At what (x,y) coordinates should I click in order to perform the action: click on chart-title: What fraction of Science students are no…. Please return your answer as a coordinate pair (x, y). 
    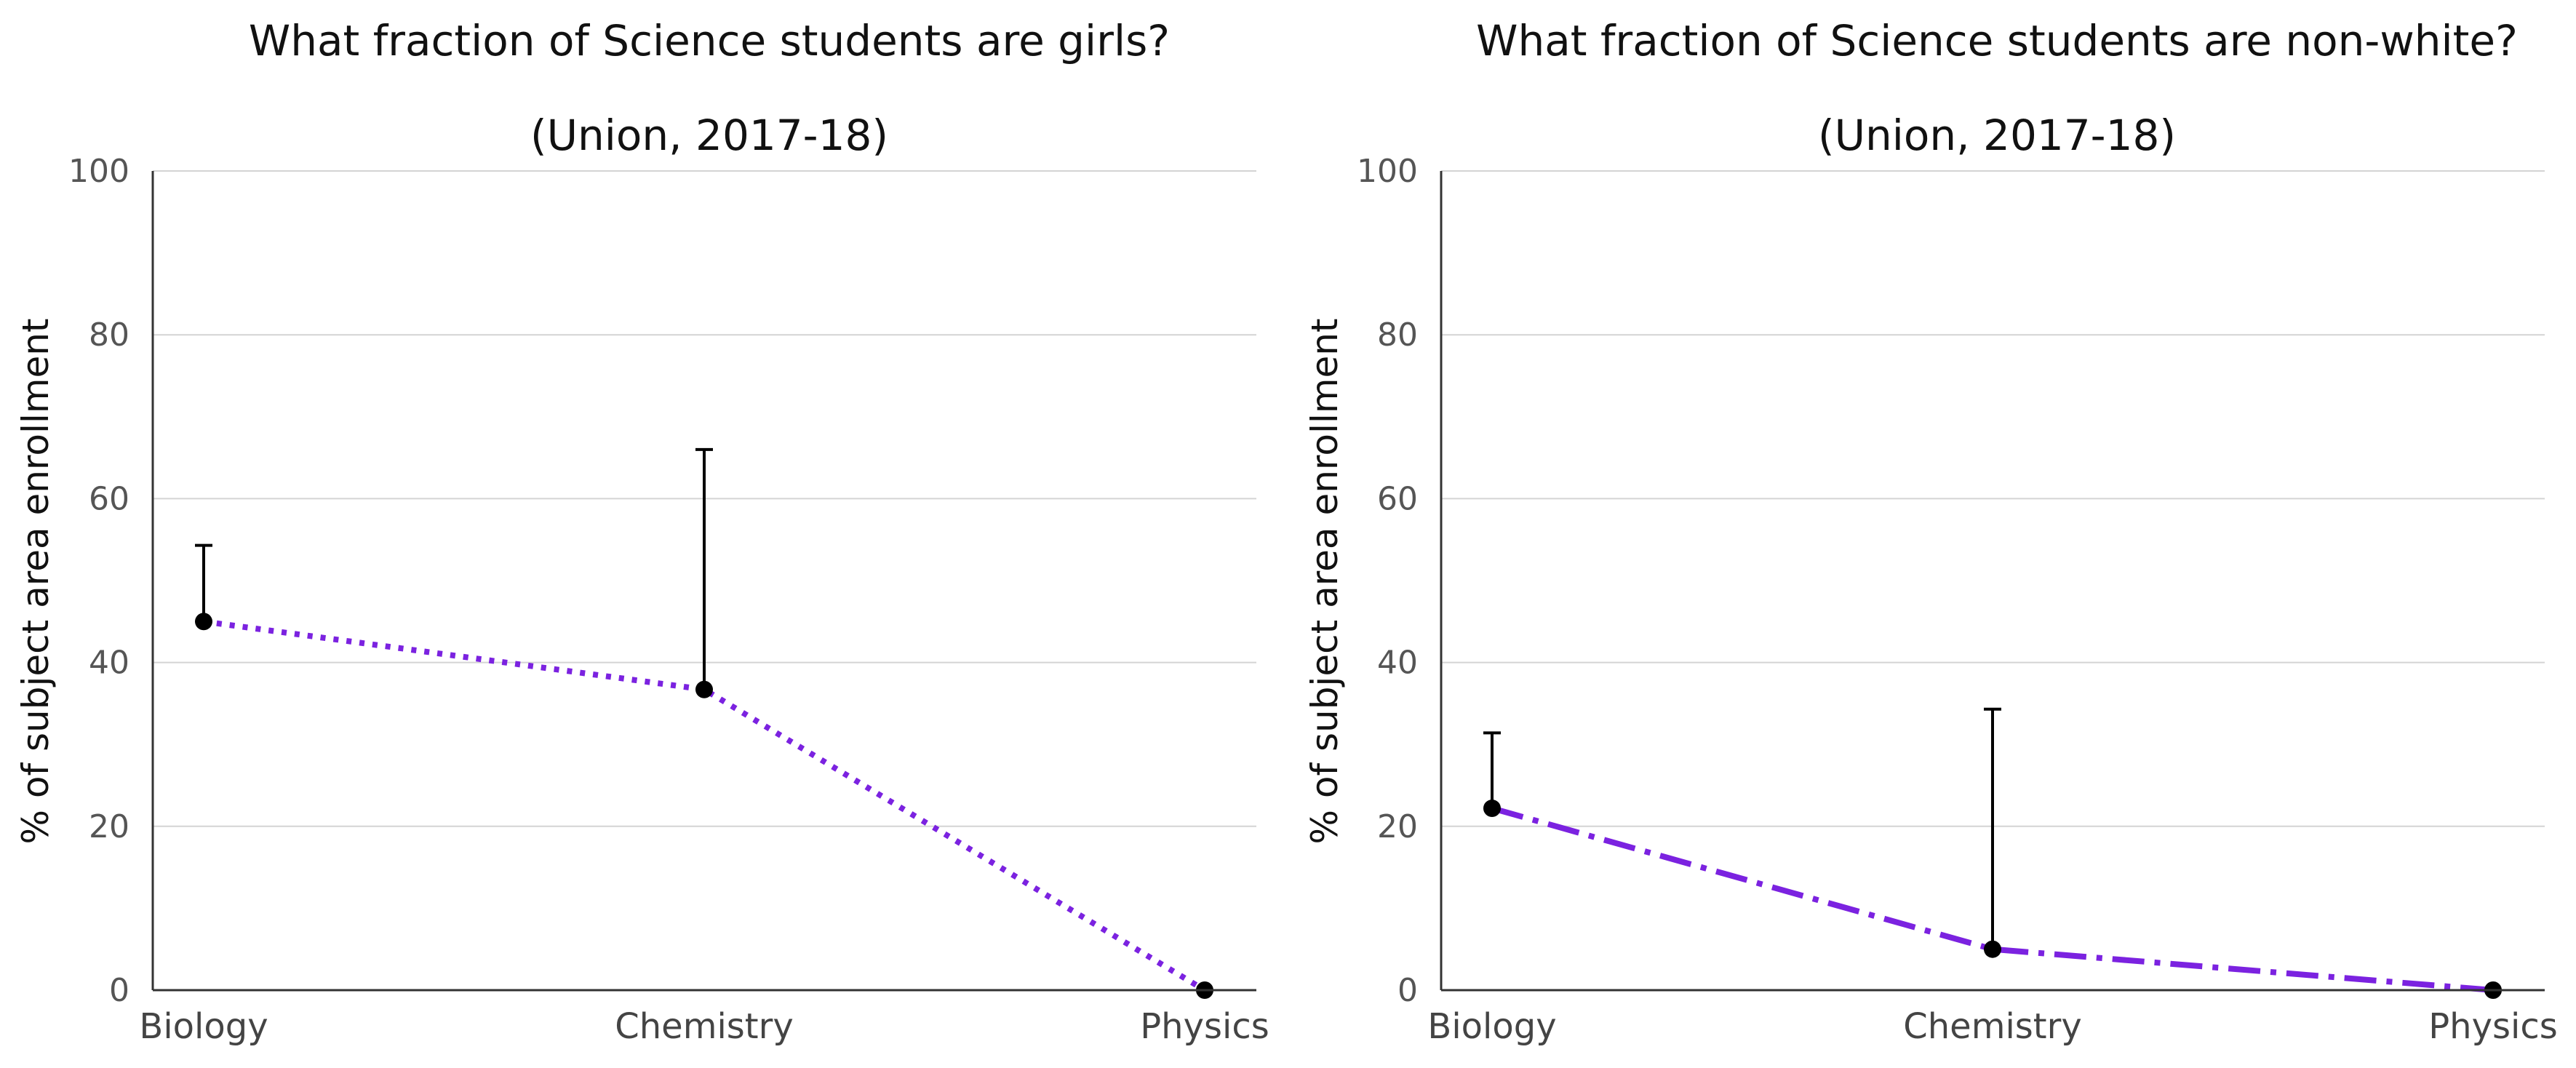
    Looking at the image, I should click on (1997, 40).